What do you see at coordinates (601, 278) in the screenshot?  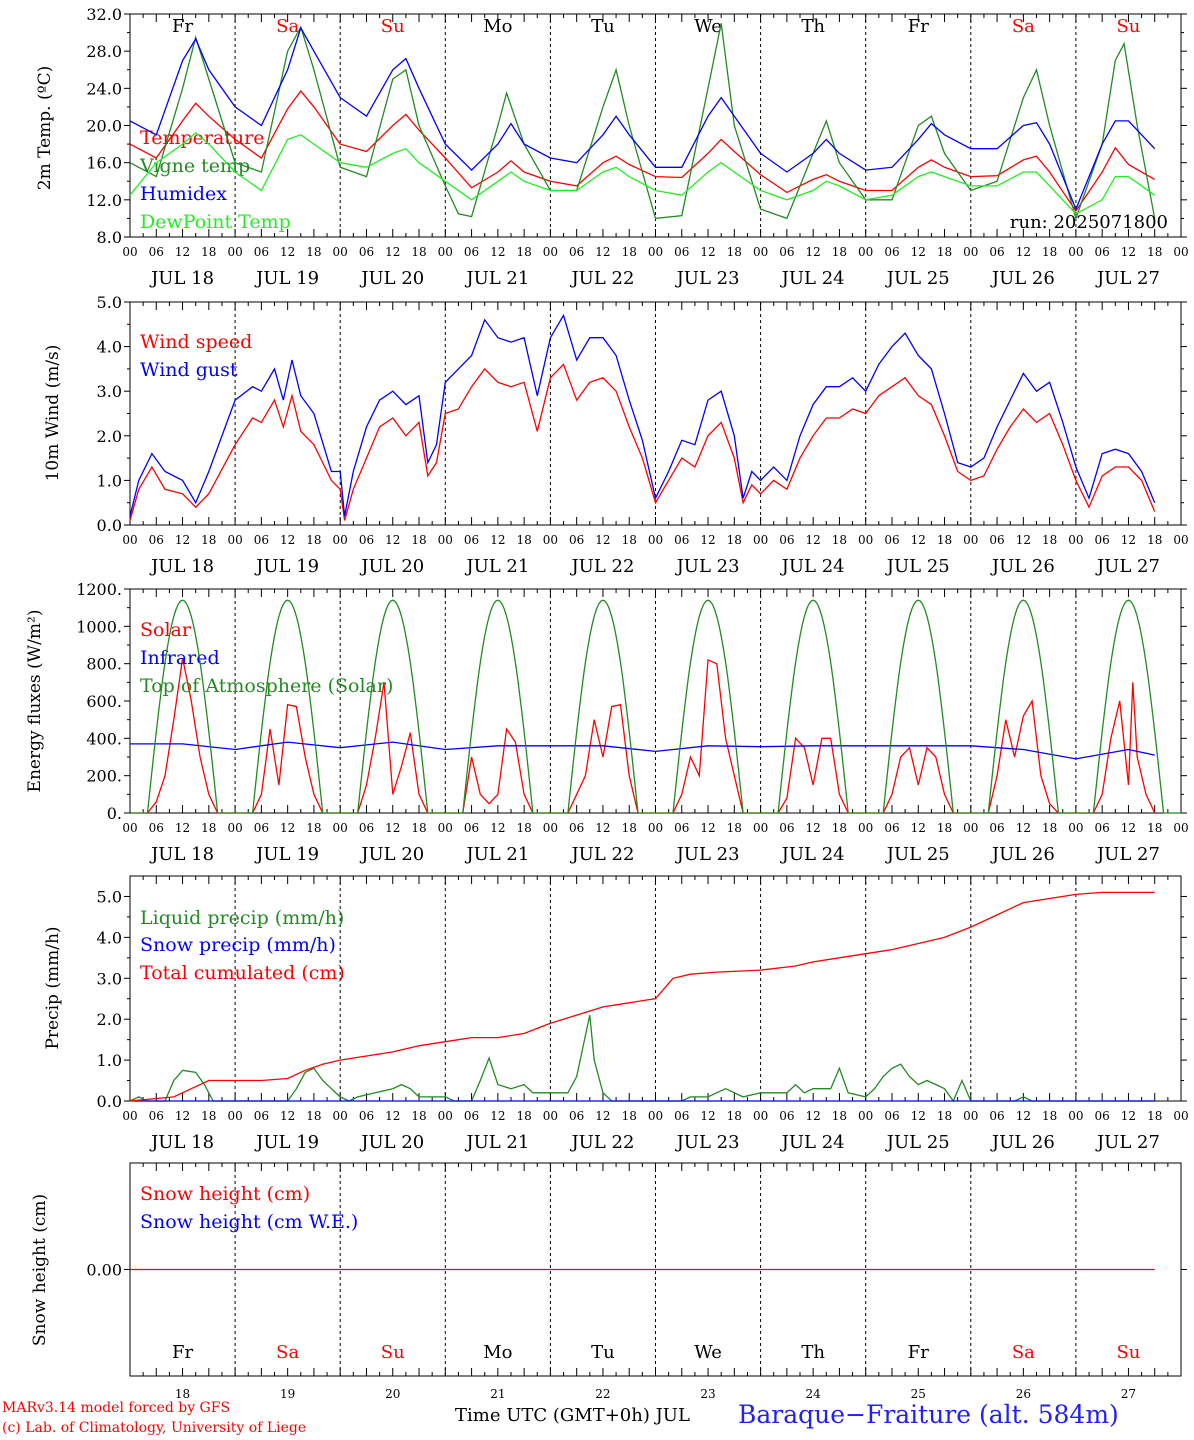 I see `day-date-label: JUL 22` at bounding box center [601, 278].